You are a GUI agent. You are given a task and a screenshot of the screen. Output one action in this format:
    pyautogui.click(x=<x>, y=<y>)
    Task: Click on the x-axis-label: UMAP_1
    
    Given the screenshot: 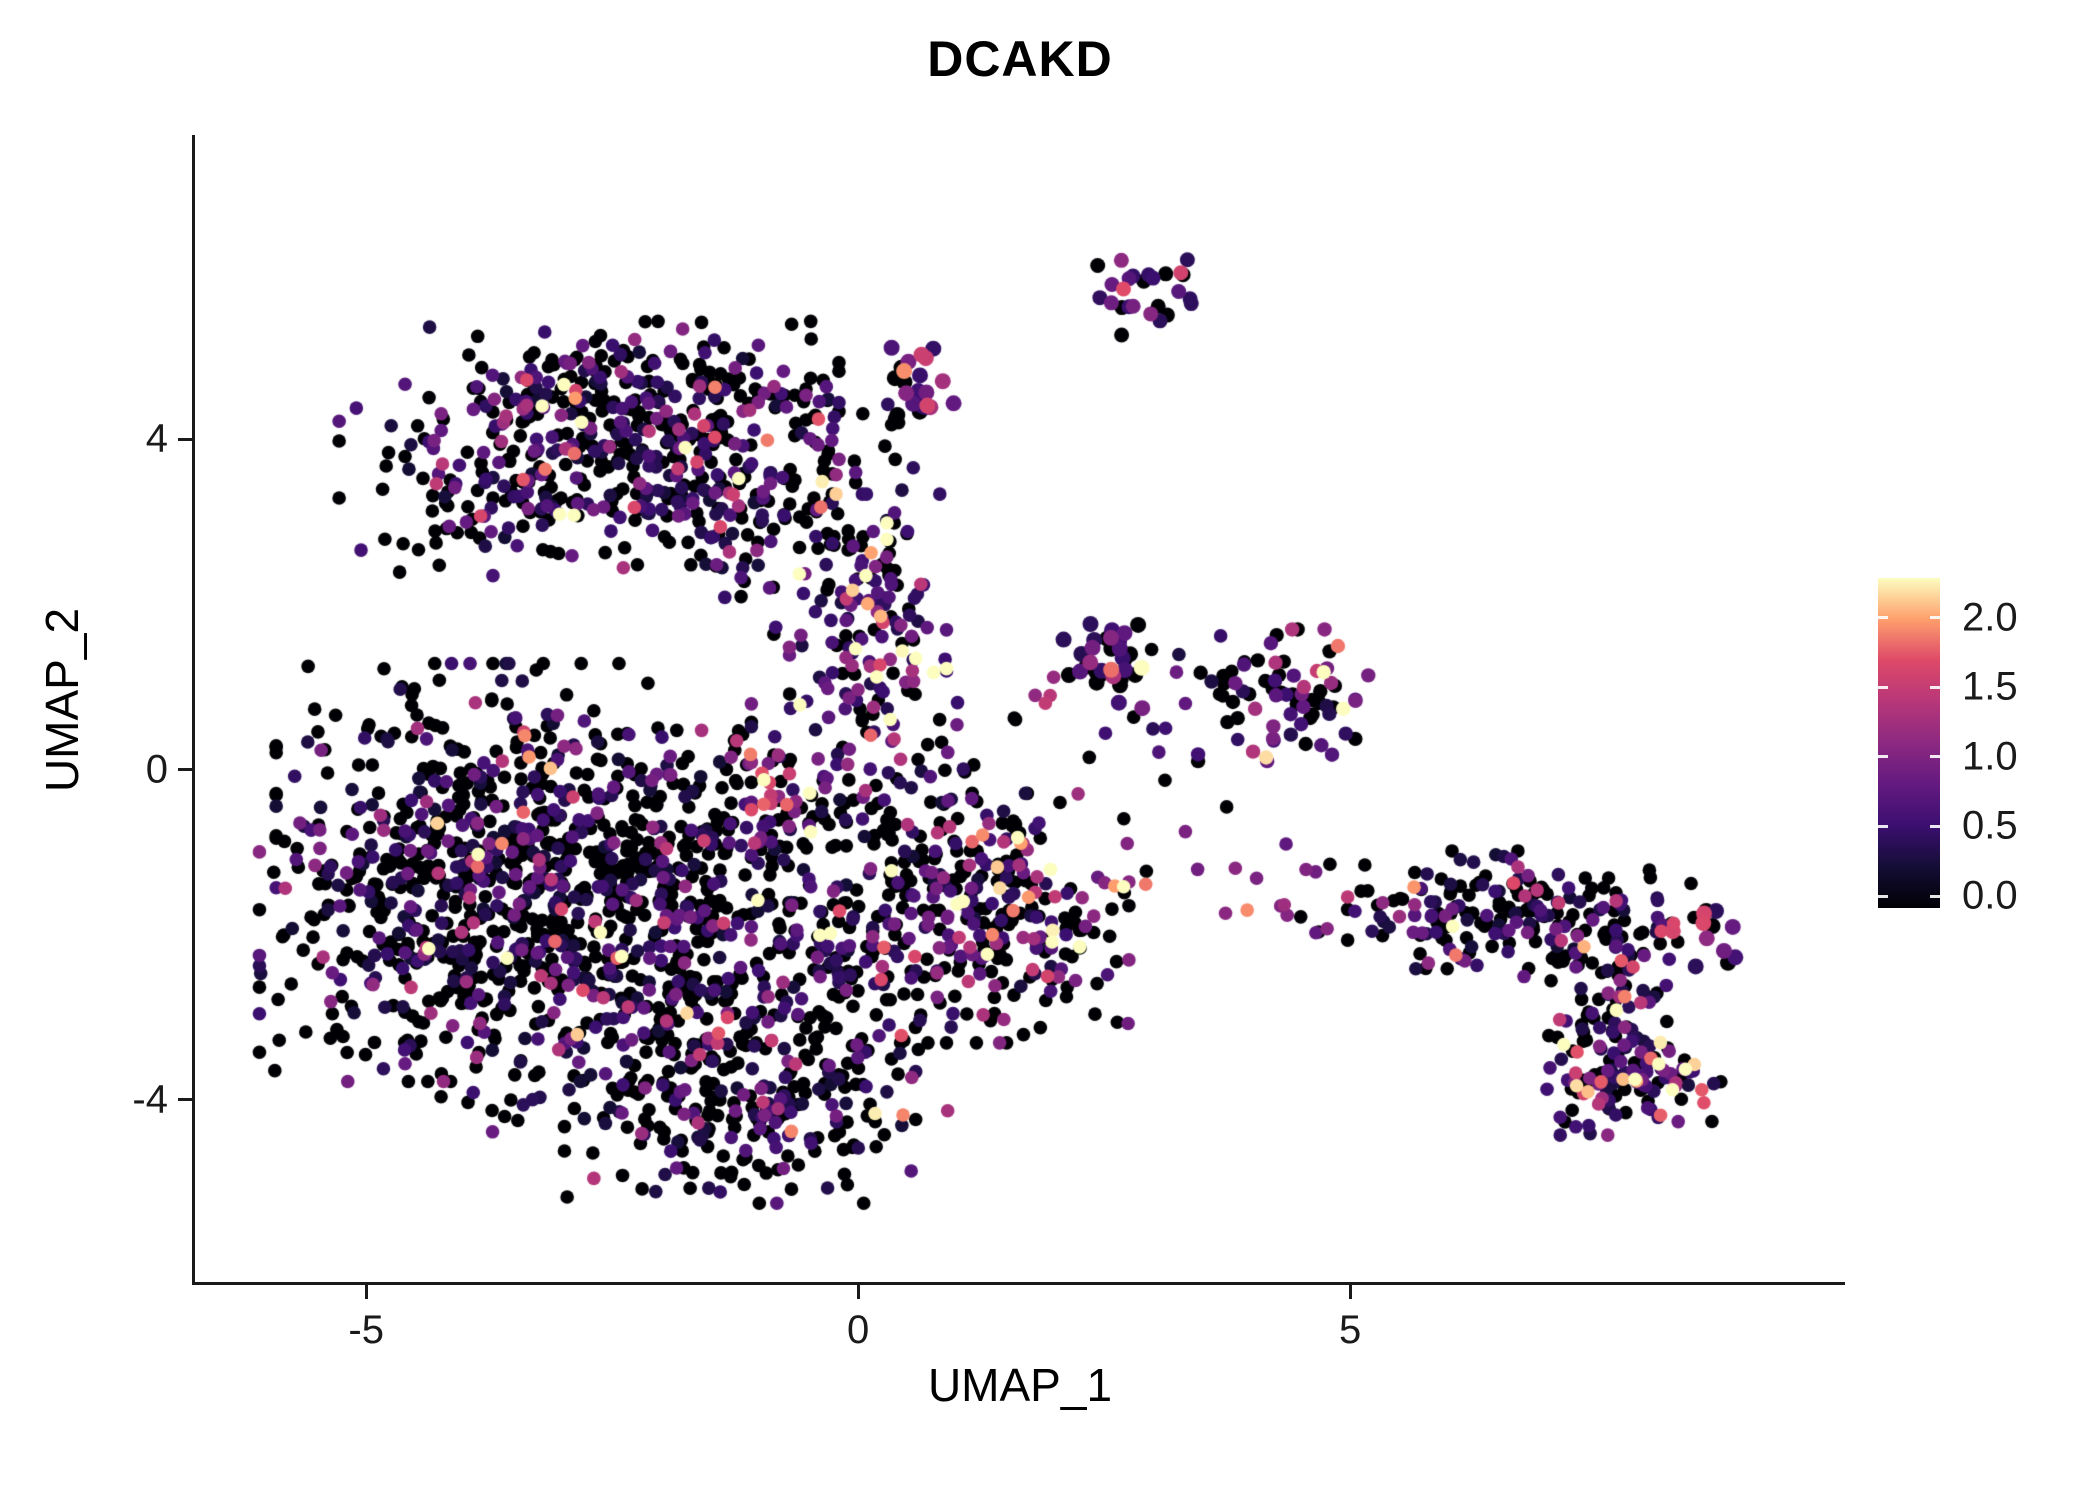 What is the action you would take?
    pyautogui.click(x=1020, y=1385)
    